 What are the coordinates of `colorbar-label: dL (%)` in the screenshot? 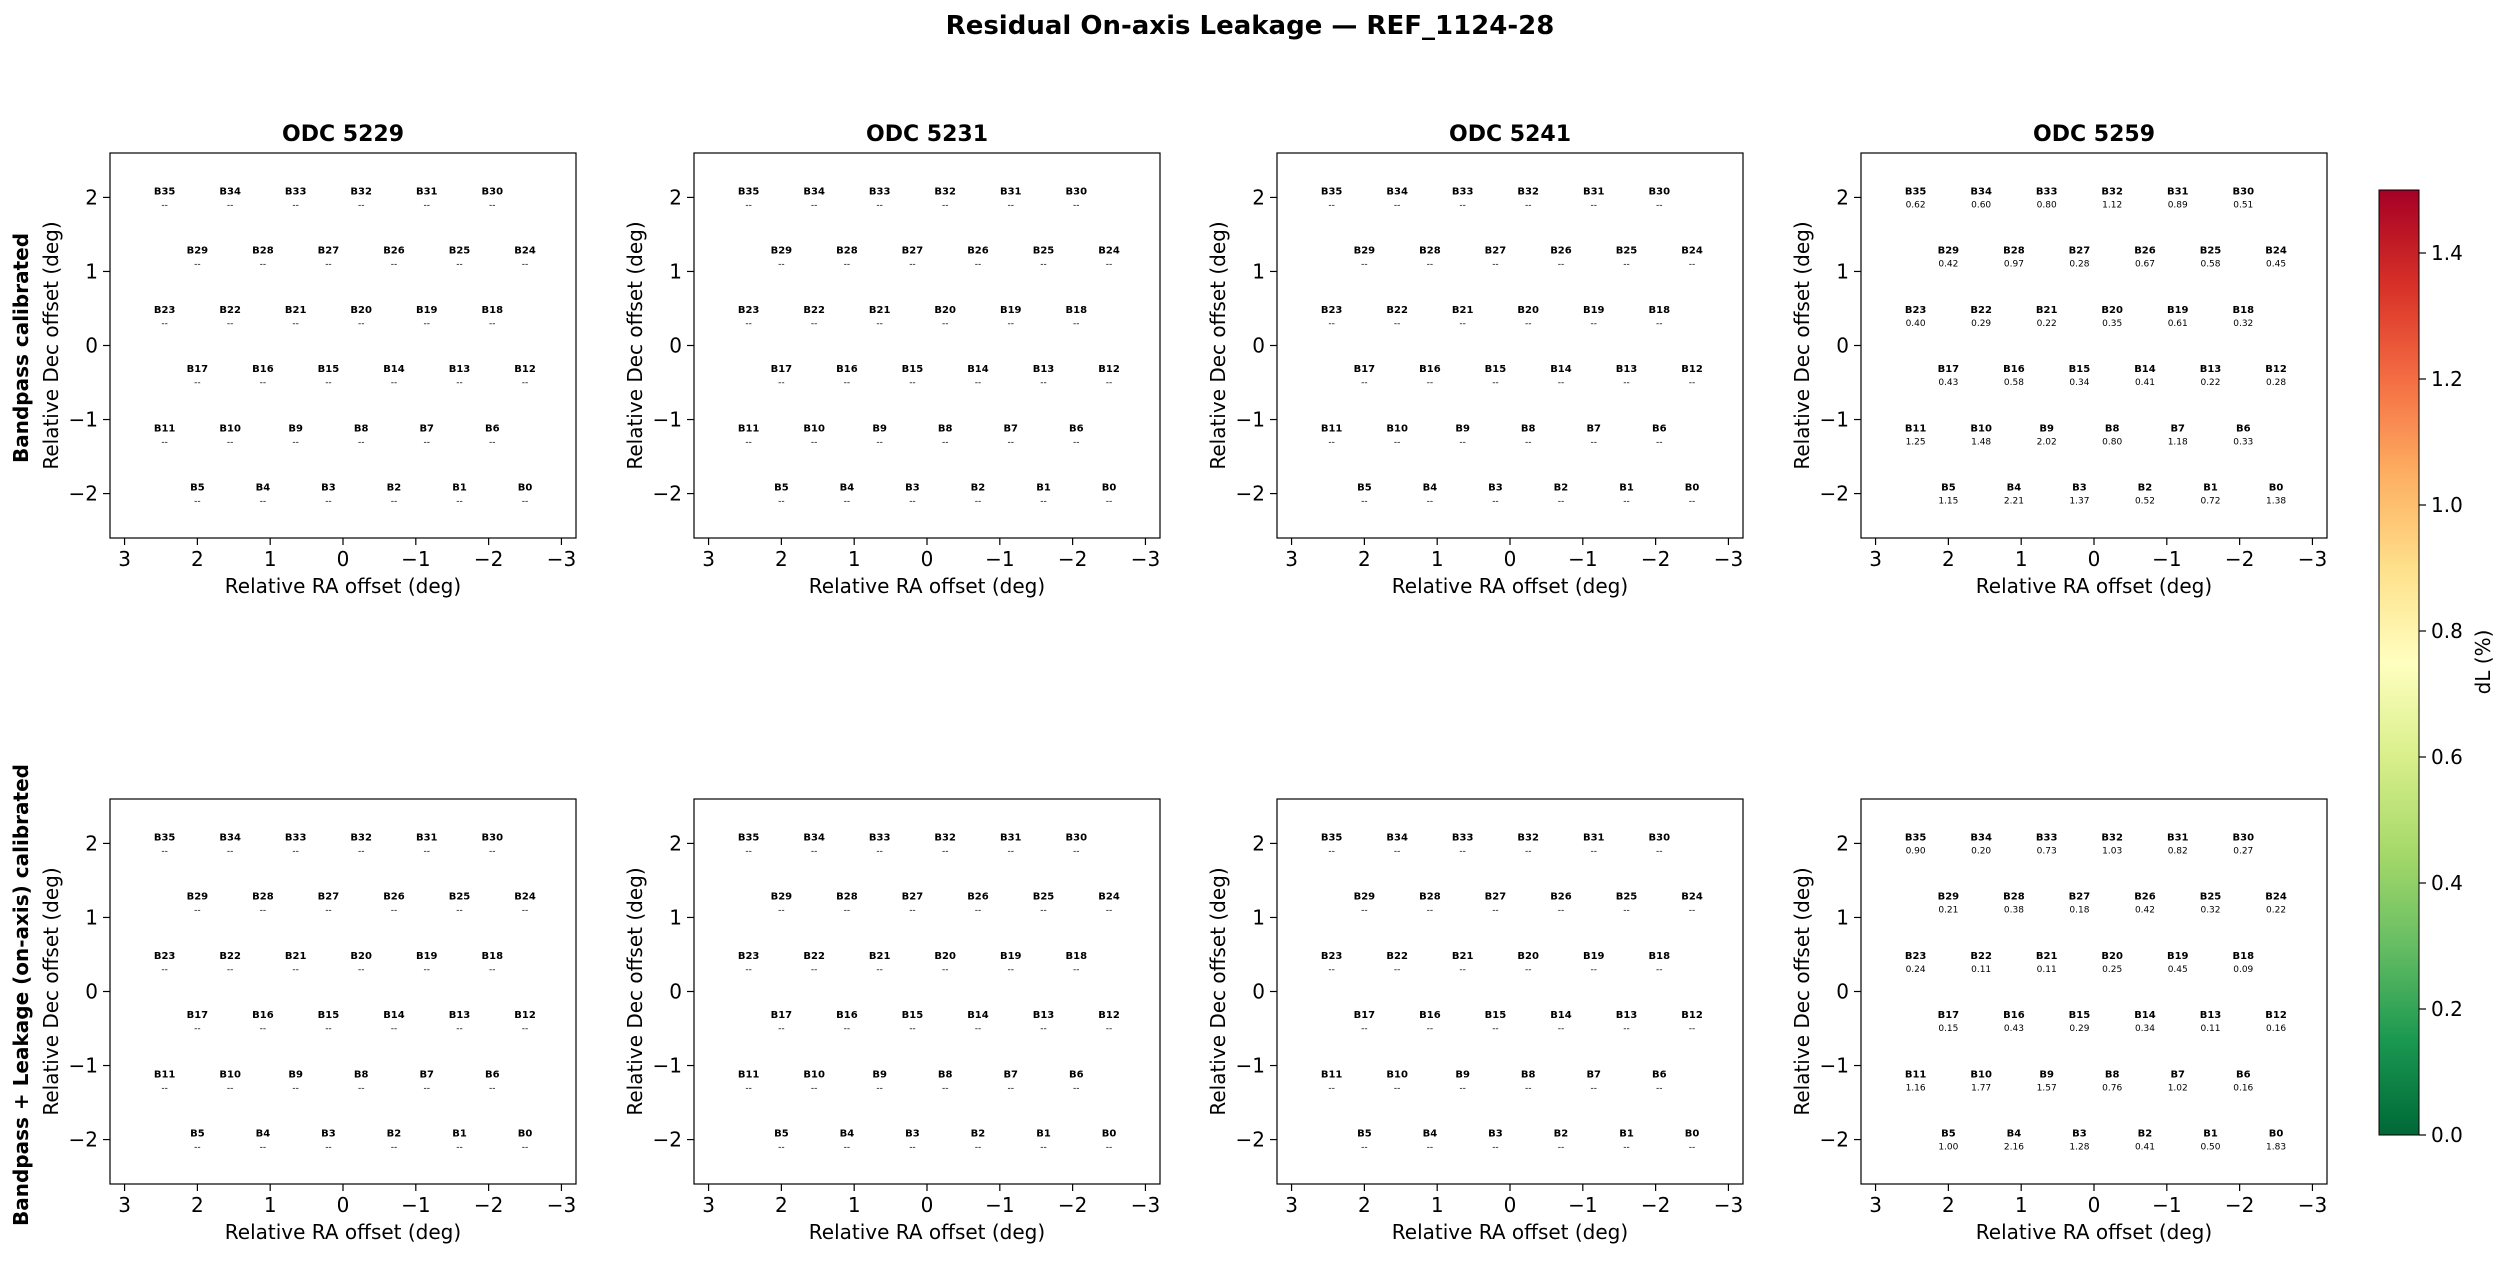 It's located at (2483, 662).